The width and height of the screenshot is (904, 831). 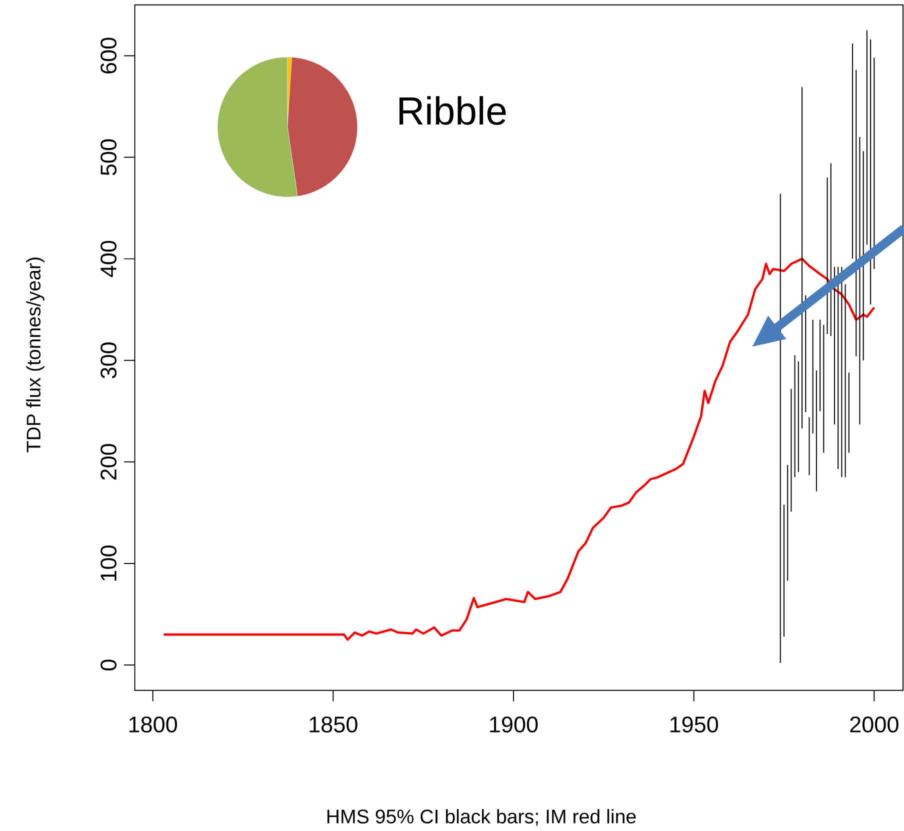 What do you see at coordinates (153, 724) in the screenshot?
I see `x-tick-label: 1800` at bounding box center [153, 724].